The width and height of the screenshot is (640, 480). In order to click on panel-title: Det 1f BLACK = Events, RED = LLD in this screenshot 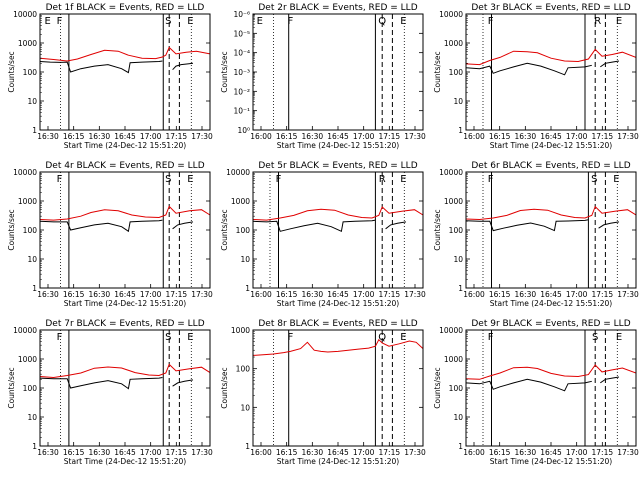, I will do `click(125, 8)`.